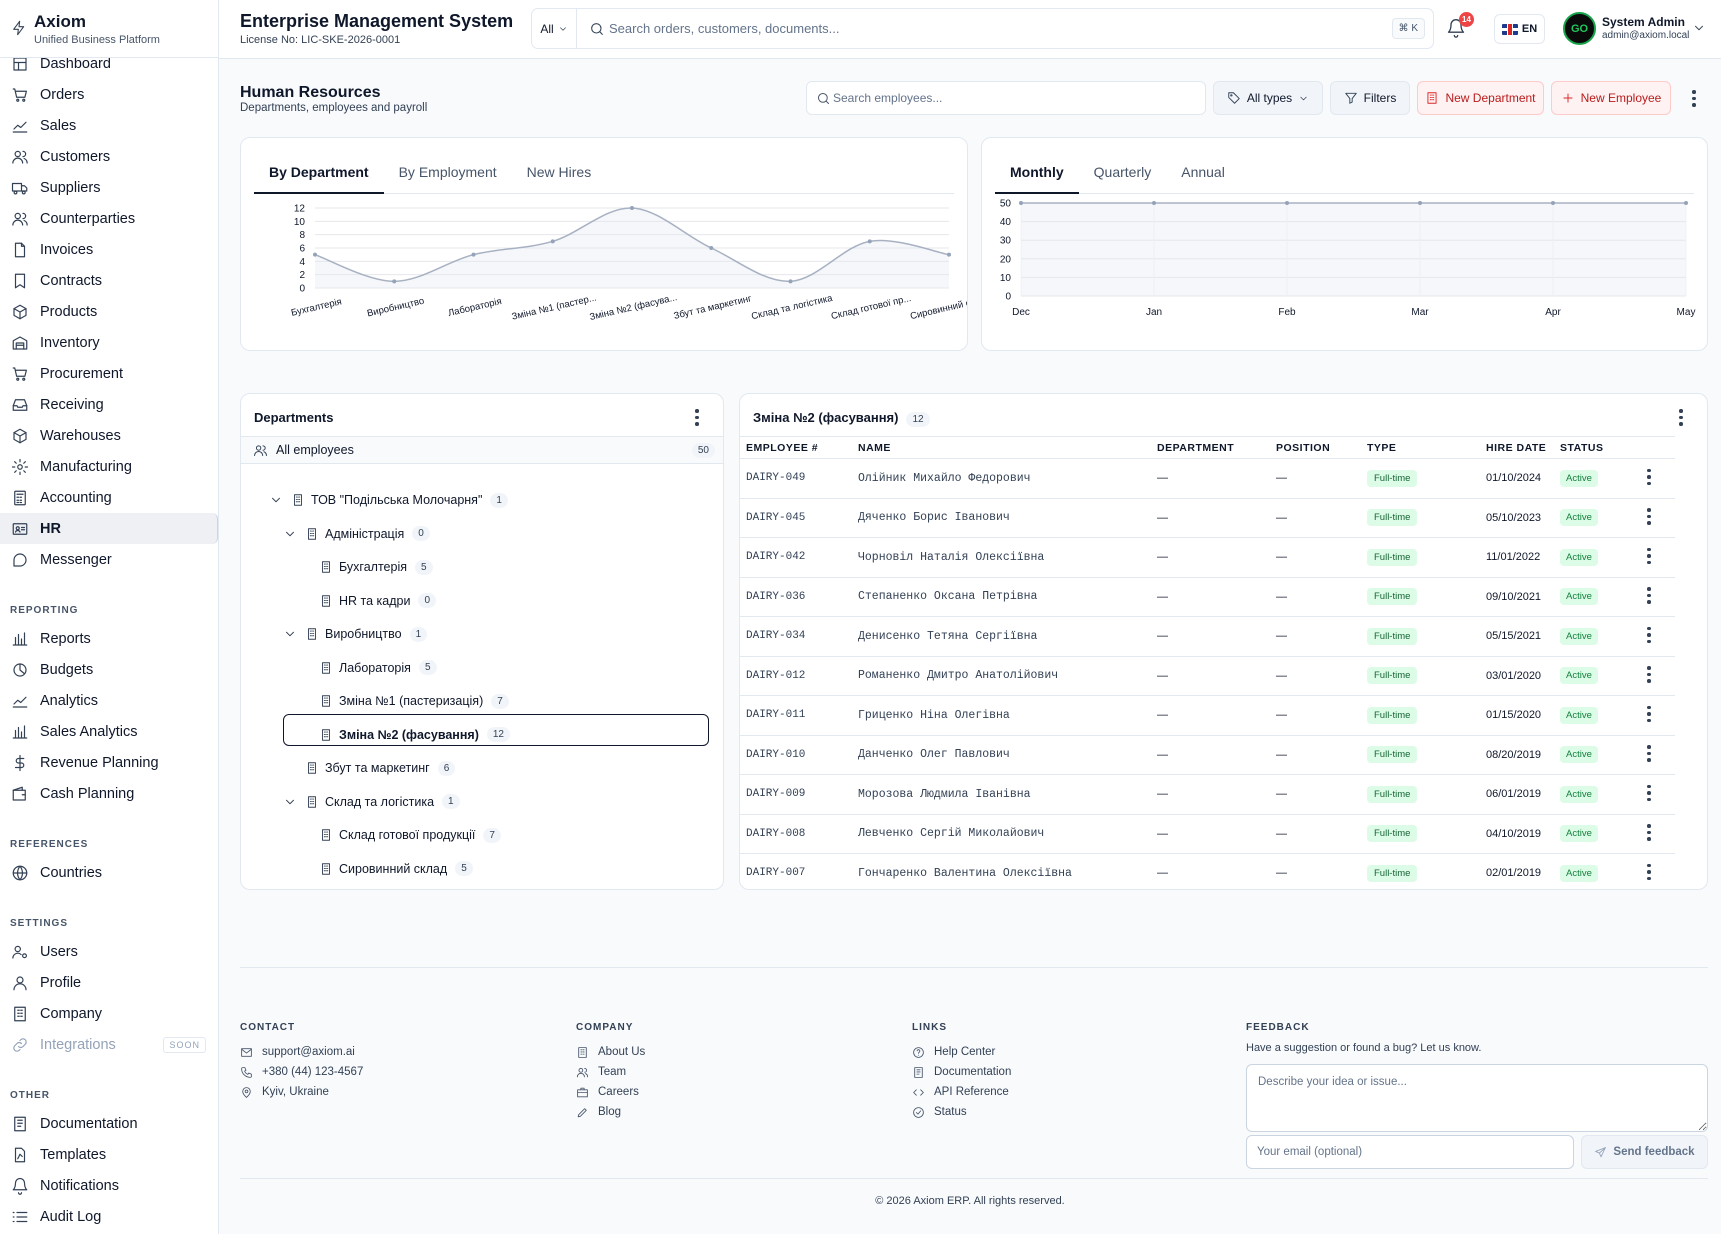 The height and width of the screenshot is (1234, 1721). I want to click on sidebar-item-orders: Orders, so click(109, 94).